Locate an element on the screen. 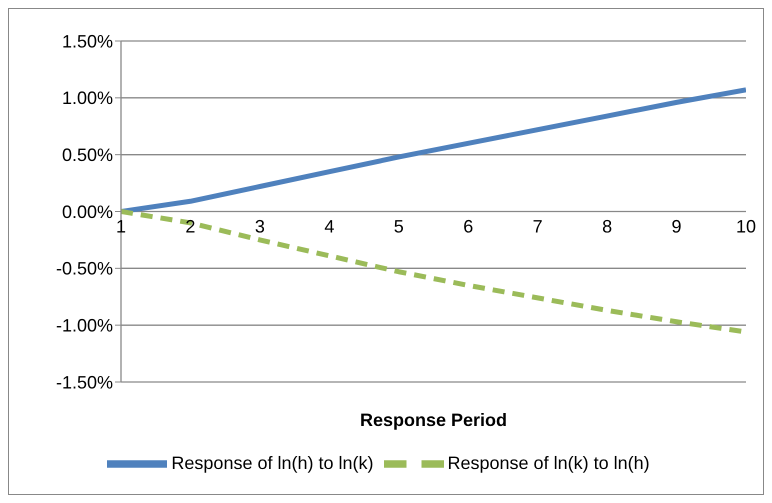 The image size is (772, 503). y-tick-label: 0.00% is located at coordinates (87, 212).